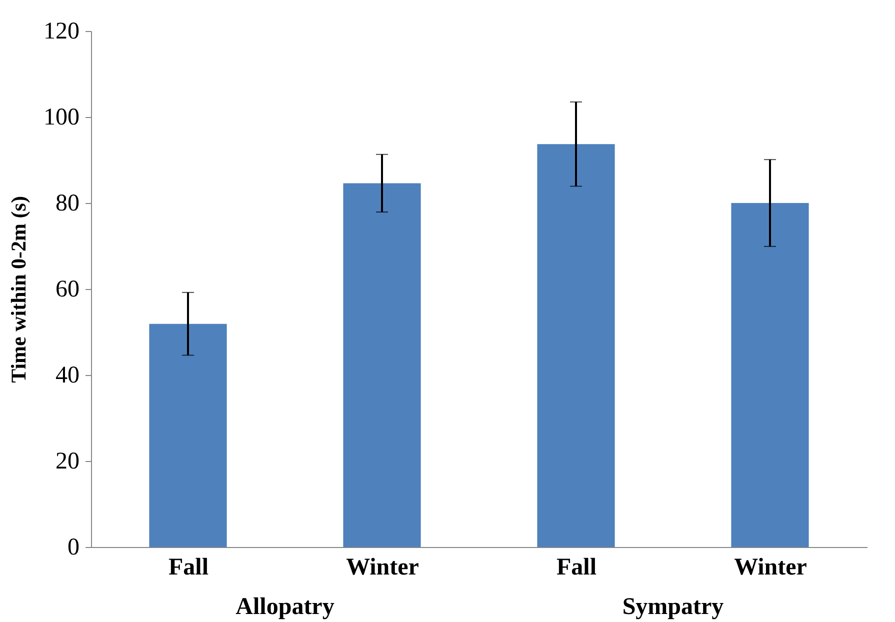 This screenshot has height=622, width=895. I want to click on y-tick-label: 0, so click(74, 547).